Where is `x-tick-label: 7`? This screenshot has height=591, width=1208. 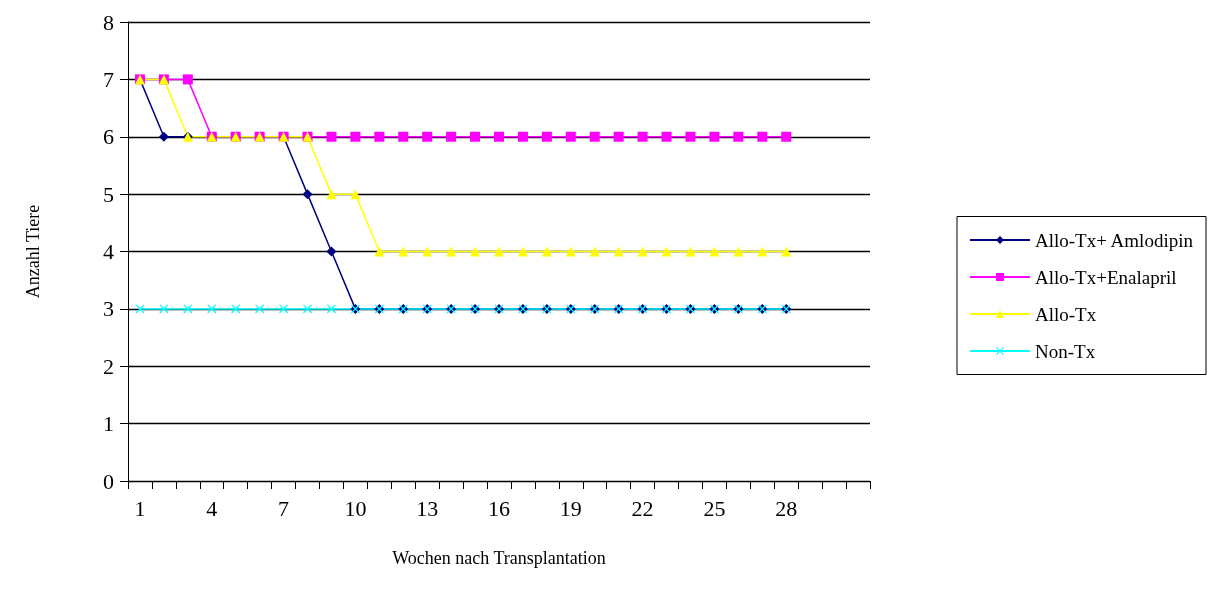
x-tick-label: 7 is located at coordinates (284, 508).